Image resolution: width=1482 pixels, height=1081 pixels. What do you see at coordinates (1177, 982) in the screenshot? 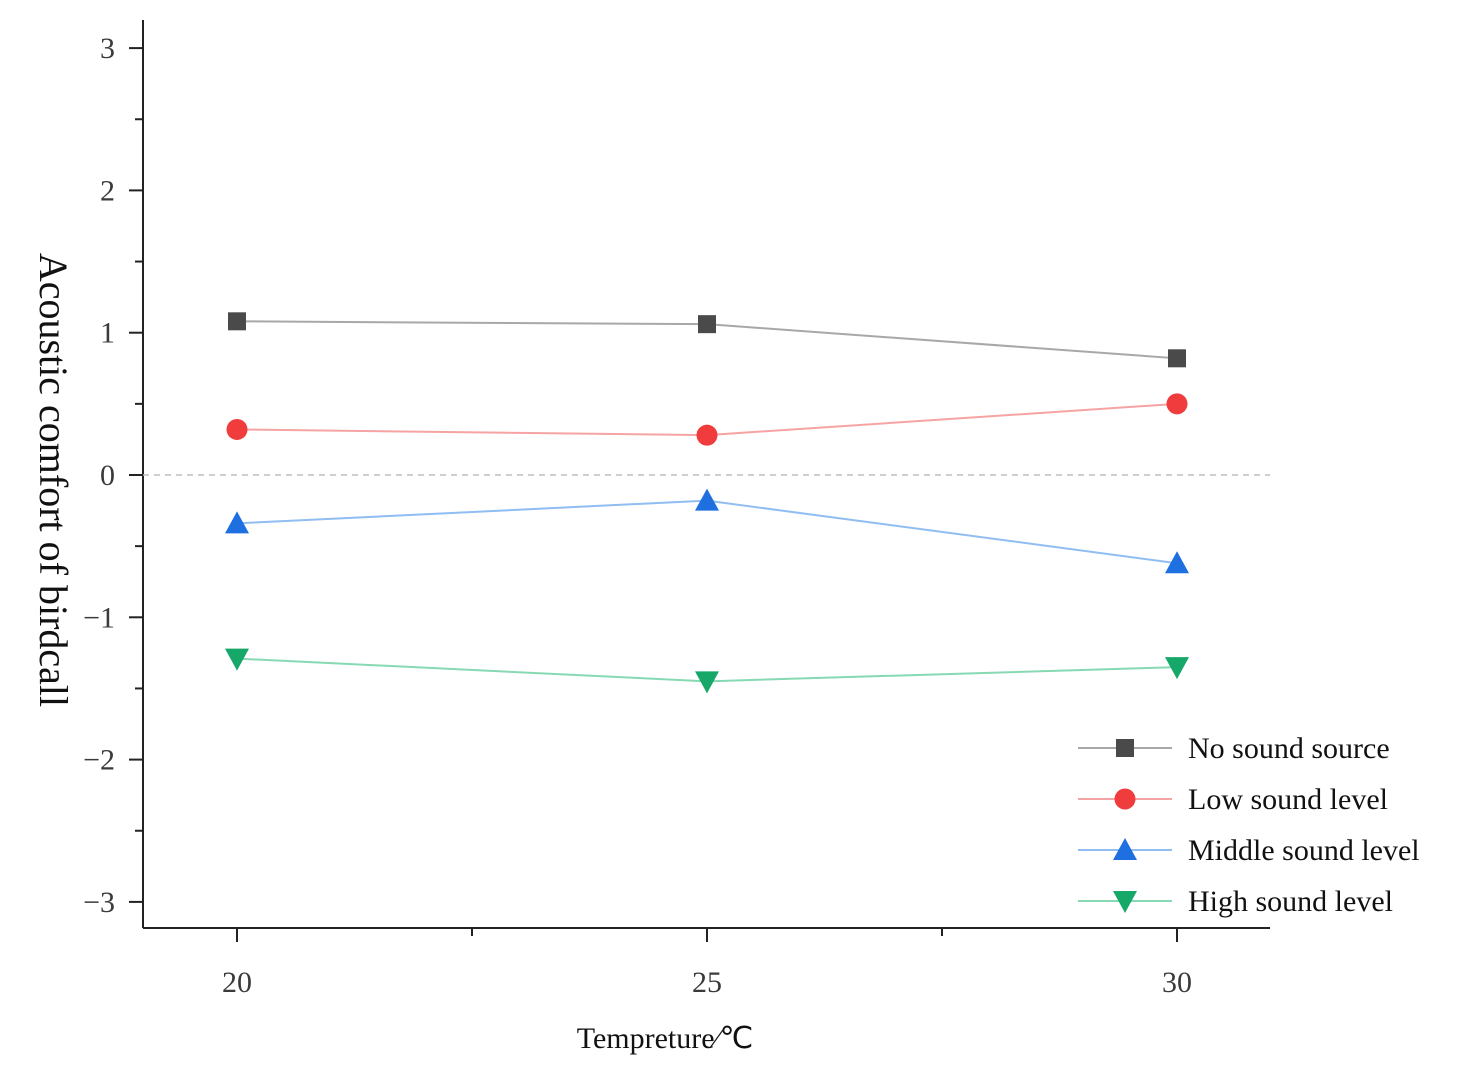
I see `x-tick-label: 30` at bounding box center [1177, 982].